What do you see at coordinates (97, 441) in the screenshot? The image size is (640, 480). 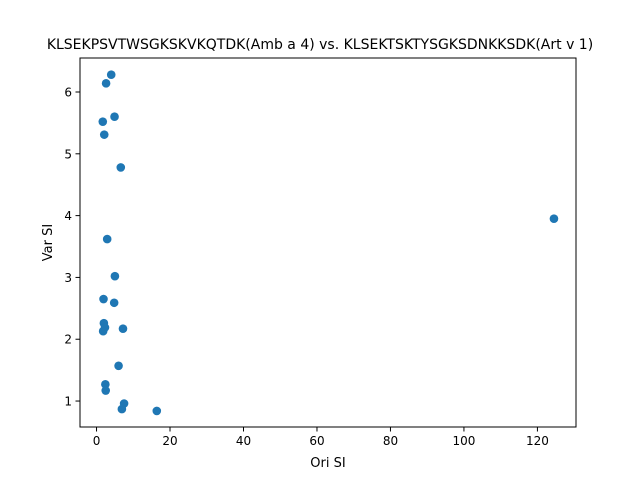 I see `x-tick-label: 0` at bounding box center [97, 441].